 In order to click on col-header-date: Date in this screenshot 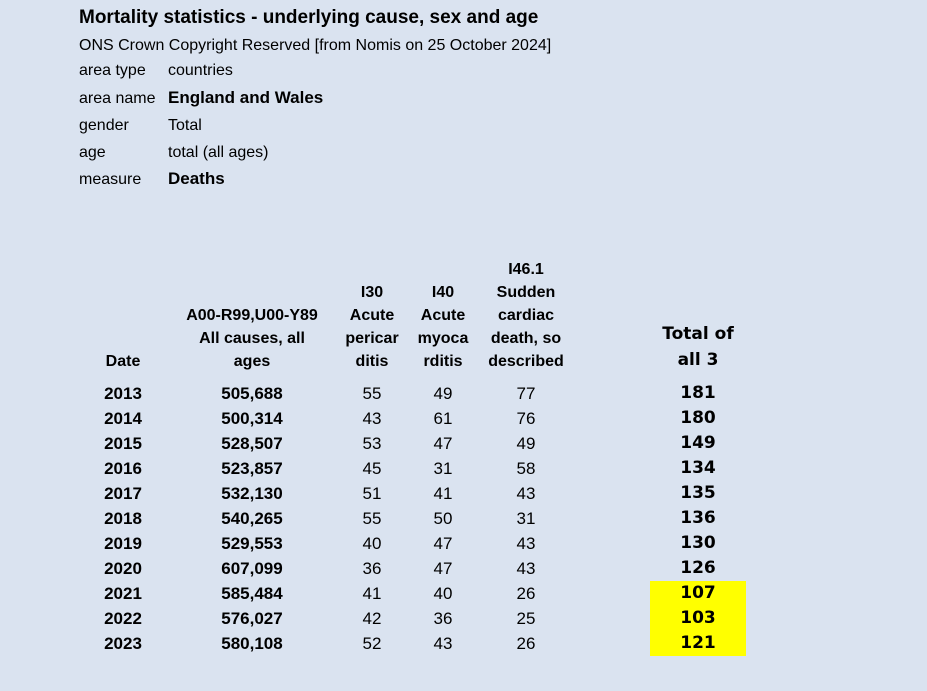, I will do `click(123, 316)`.